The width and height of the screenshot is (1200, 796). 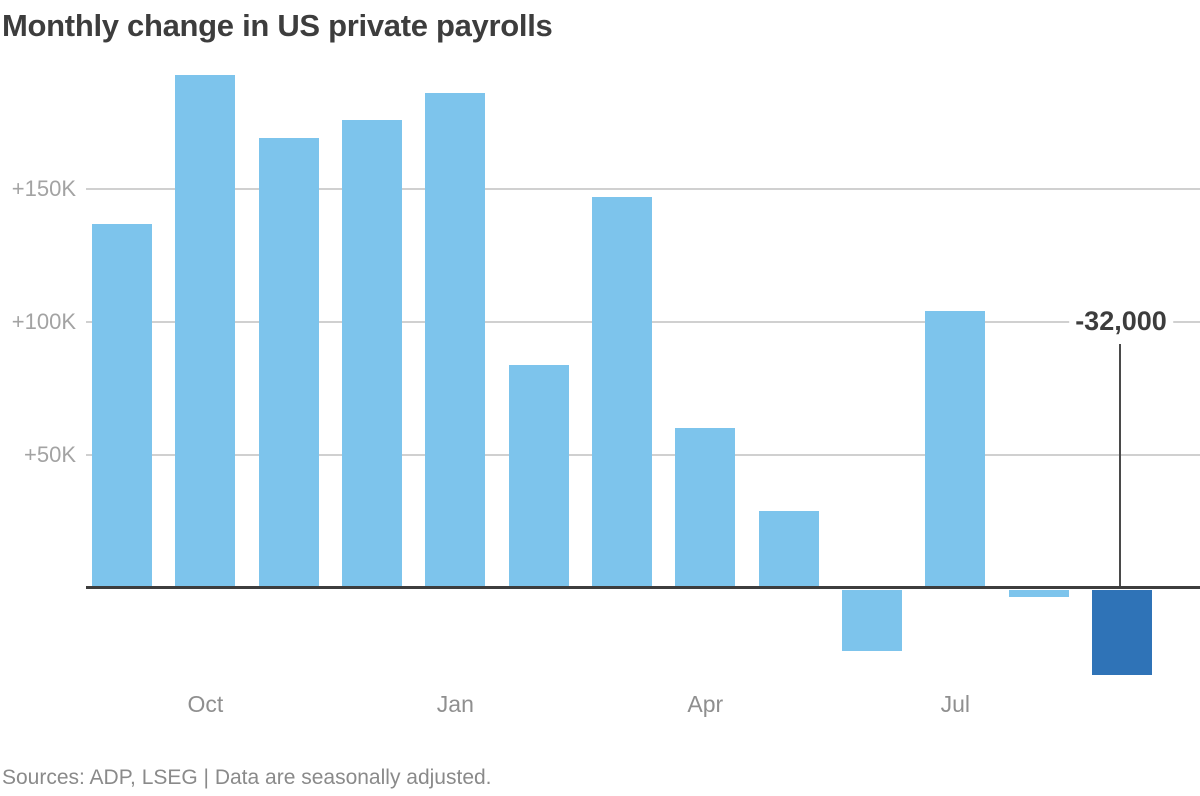 I want to click on gridline-+150K, so click(x=643, y=189).